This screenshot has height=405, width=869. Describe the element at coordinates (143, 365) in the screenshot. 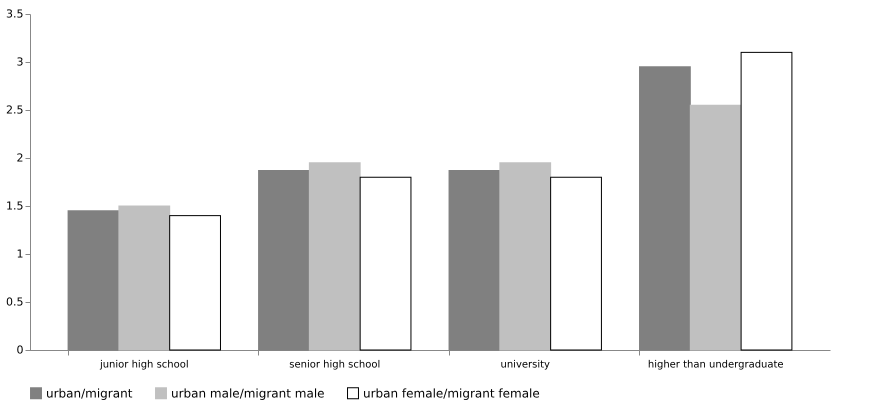

I see `x-tick-label: junior high school` at that location.